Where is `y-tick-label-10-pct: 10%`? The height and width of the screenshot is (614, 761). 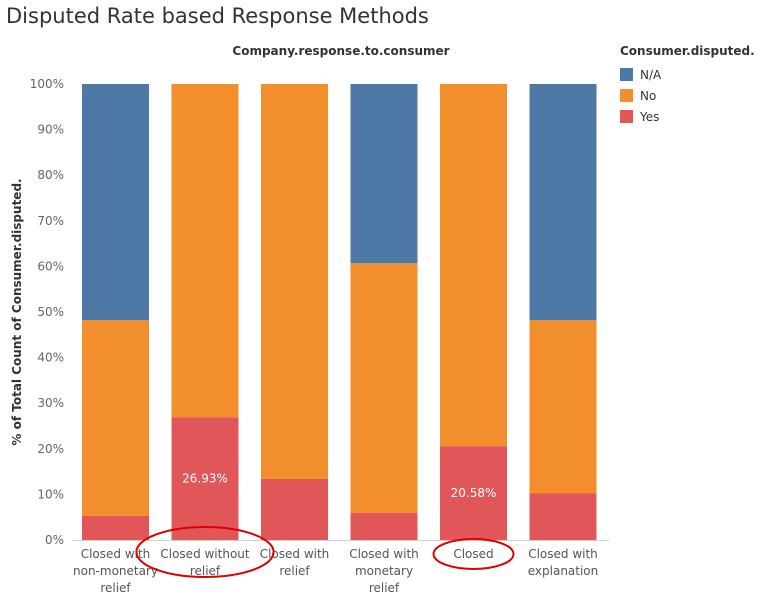 y-tick-label-10-pct: 10% is located at coordinates (50, 494).